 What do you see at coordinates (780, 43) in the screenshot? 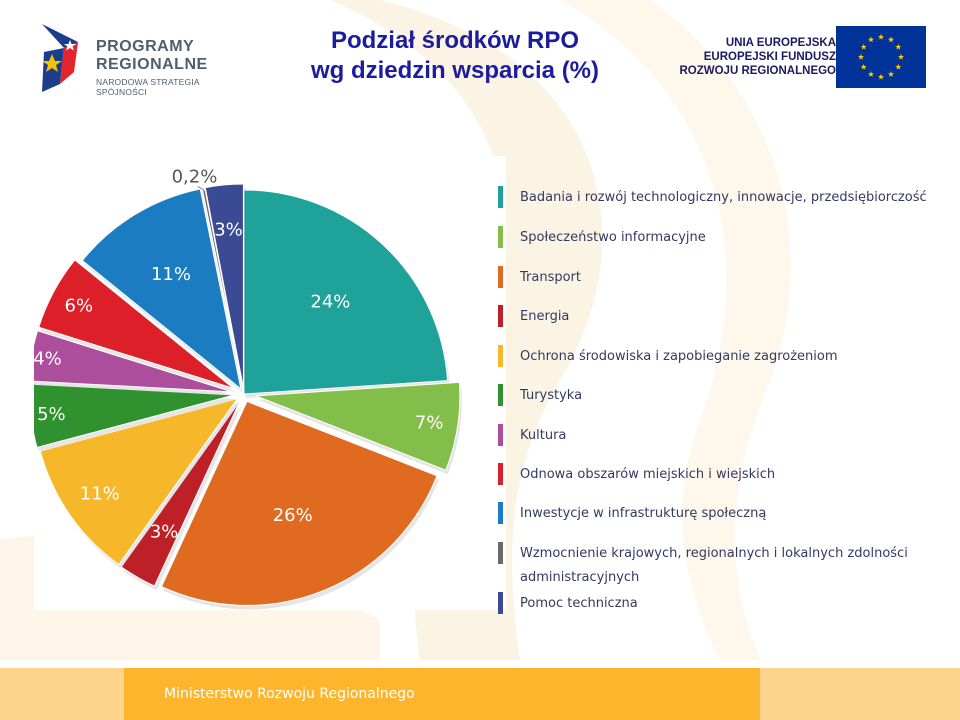
I see `eu-label-line1: UNIA EUROPEJSKA` at bounding box center [780, 43].